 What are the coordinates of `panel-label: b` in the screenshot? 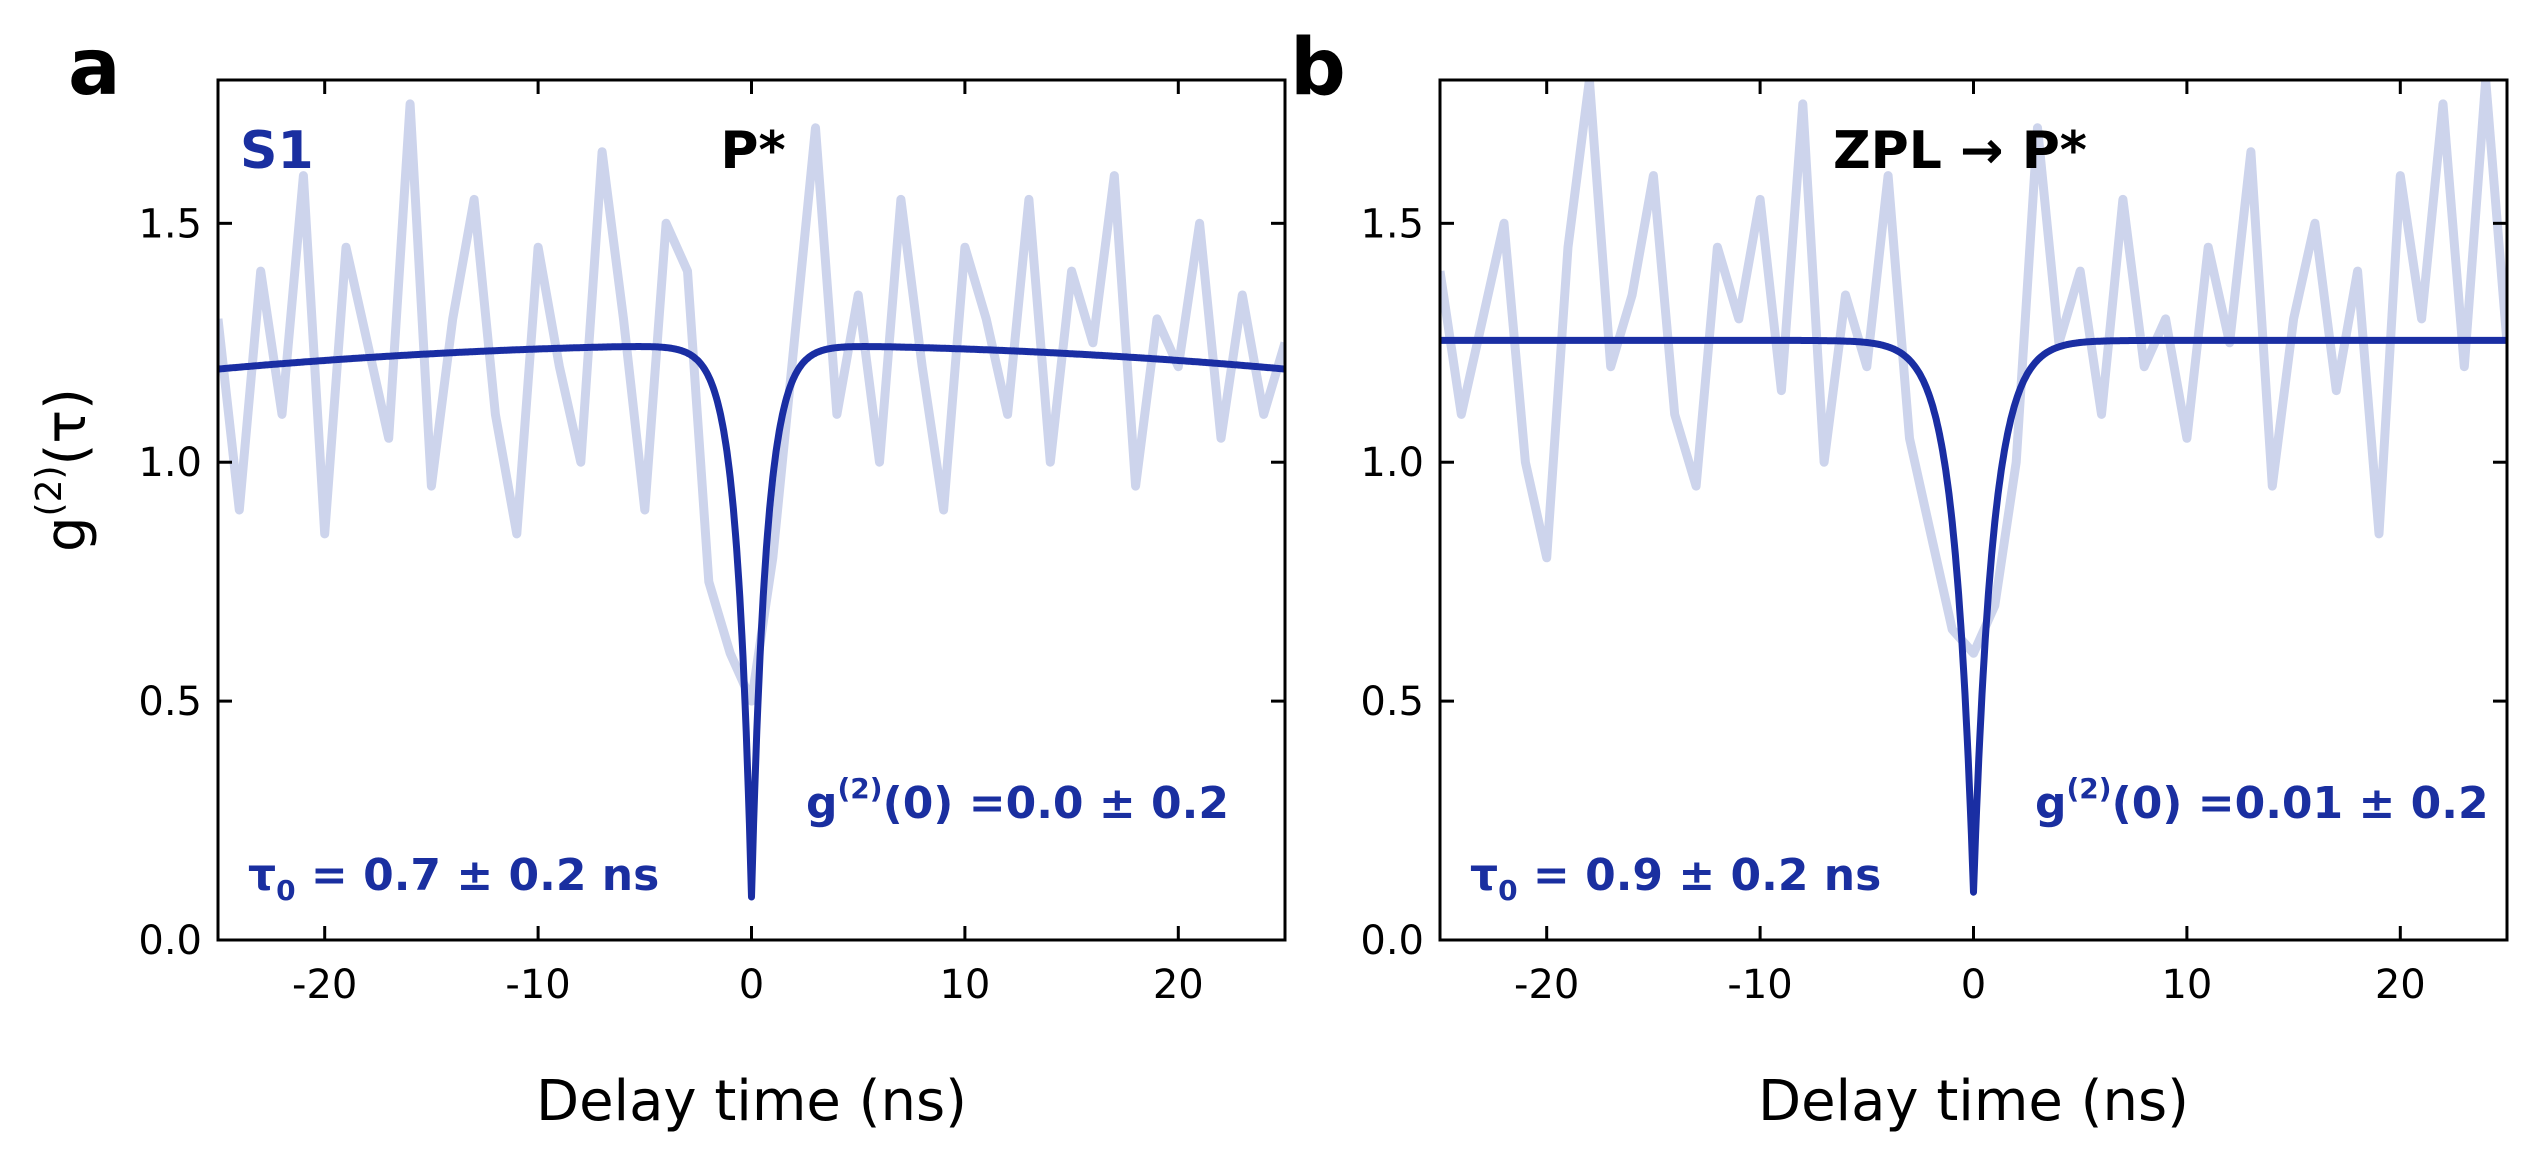 It's located at (1318, 68).